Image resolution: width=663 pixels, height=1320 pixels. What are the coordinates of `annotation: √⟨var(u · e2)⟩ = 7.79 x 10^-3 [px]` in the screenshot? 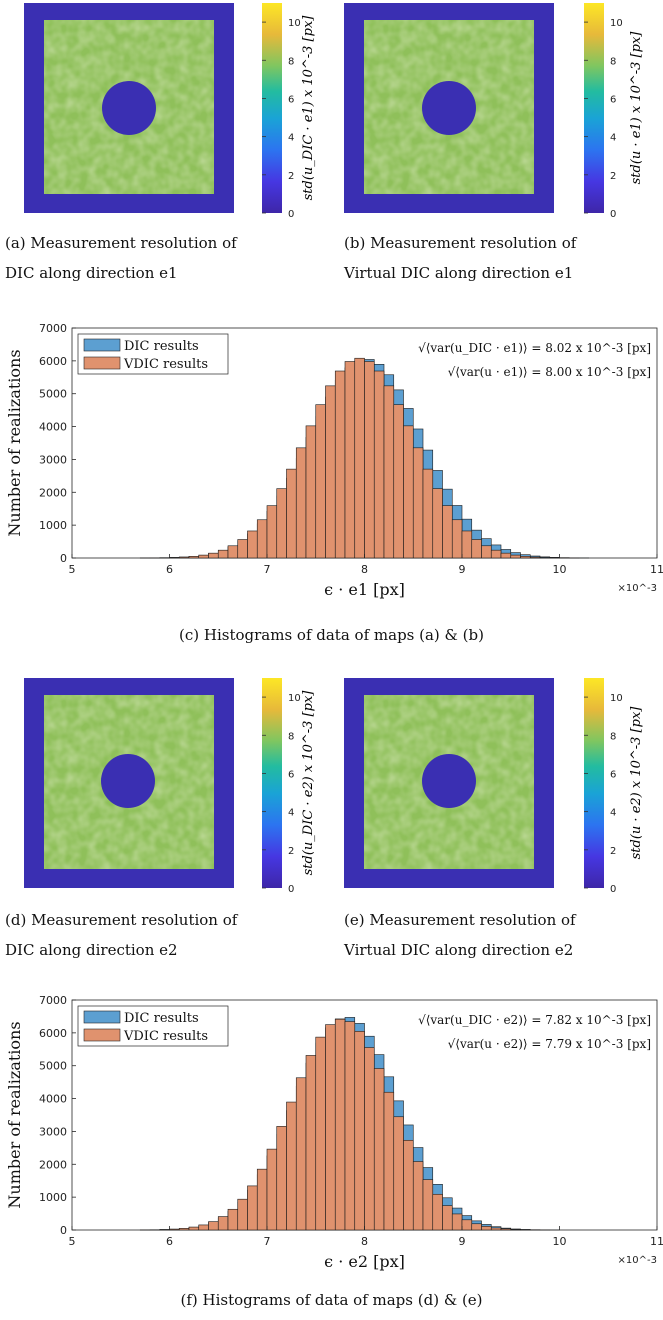 It's located at (549, 1044).